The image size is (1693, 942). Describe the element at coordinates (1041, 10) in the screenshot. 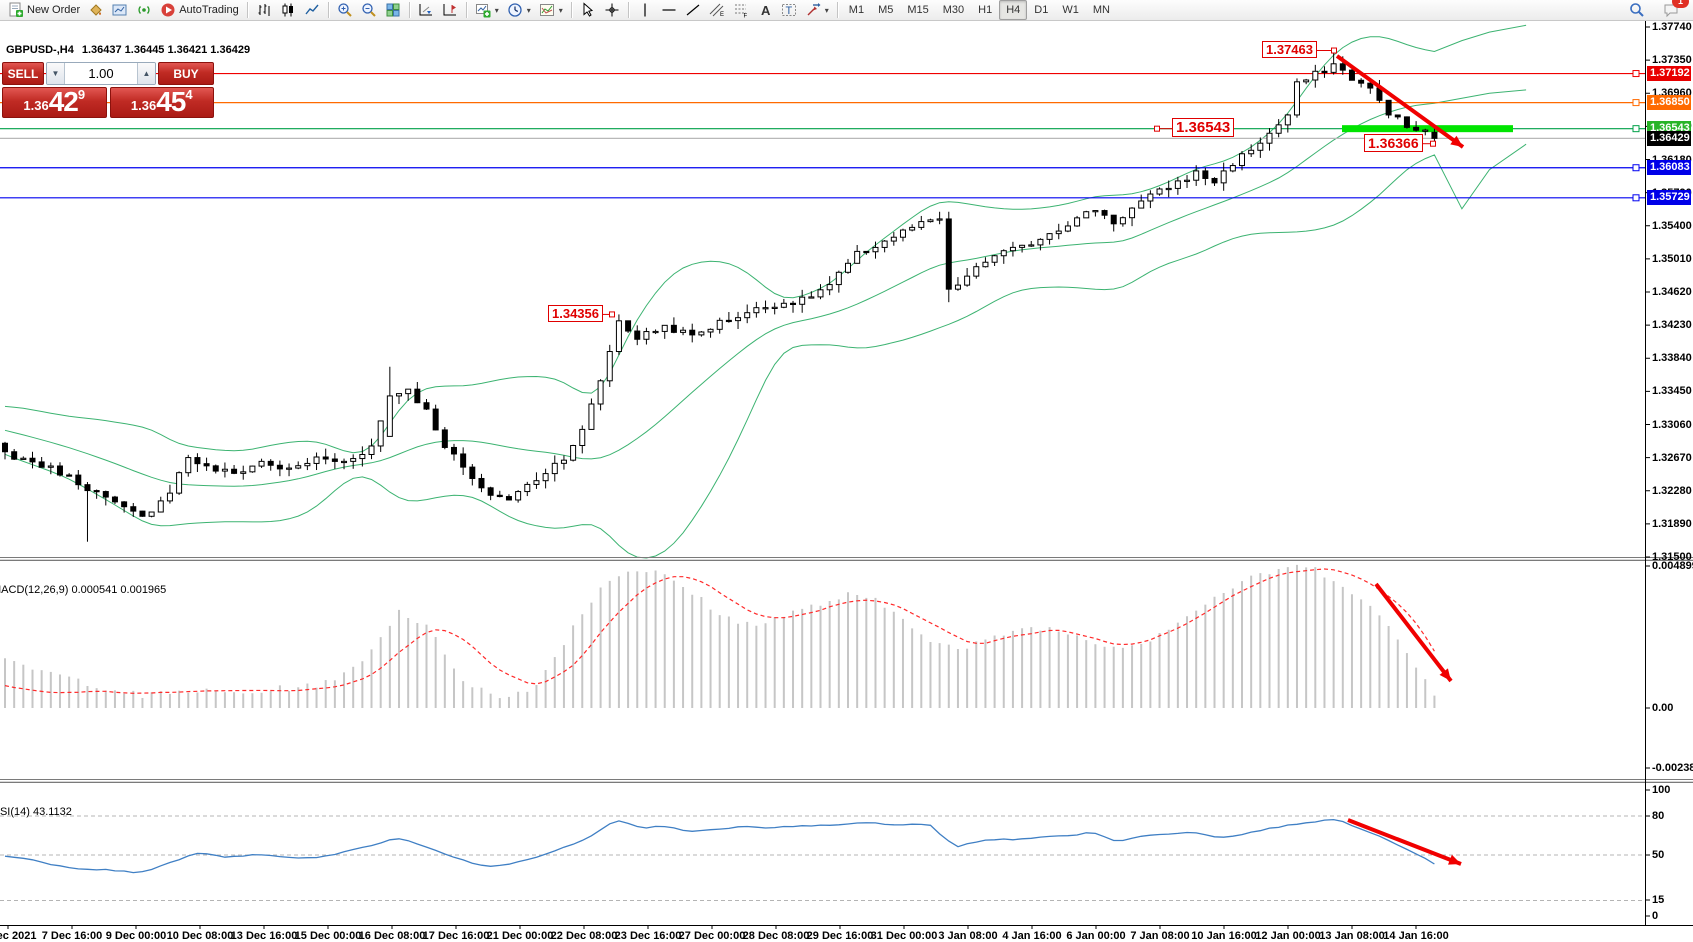

I see `timeframe-button-d1: D1` at that location.